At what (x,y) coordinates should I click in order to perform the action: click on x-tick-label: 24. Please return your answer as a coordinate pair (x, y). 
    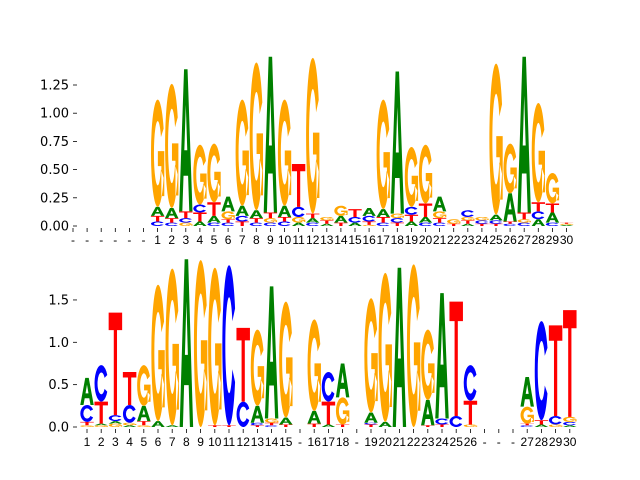
    Looking at the image, I should click on (482, 240).